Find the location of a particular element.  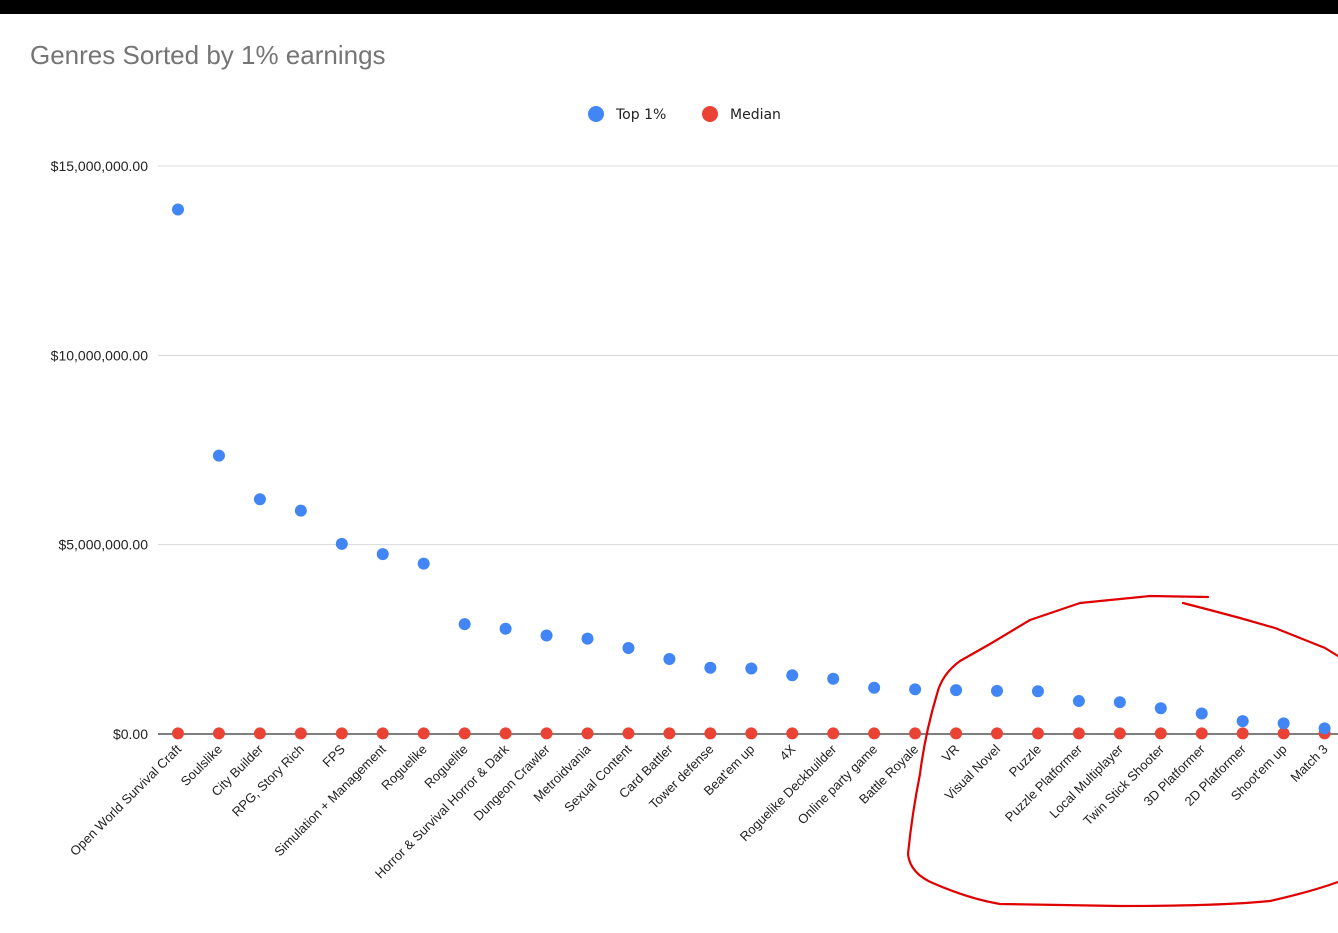

x-tick-label: Dungeon Crawler is located at coordinates (512, 782).